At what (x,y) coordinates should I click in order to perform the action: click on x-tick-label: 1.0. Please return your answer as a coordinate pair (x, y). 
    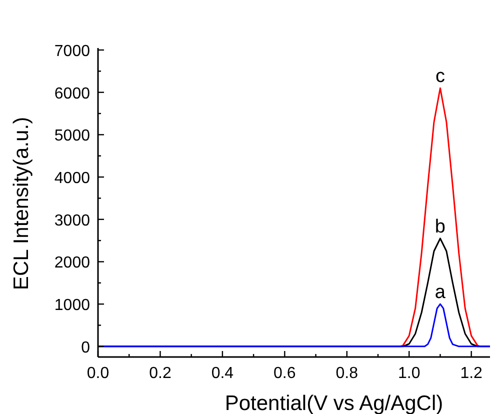
    Looking at the image, I should click on (409, 373).